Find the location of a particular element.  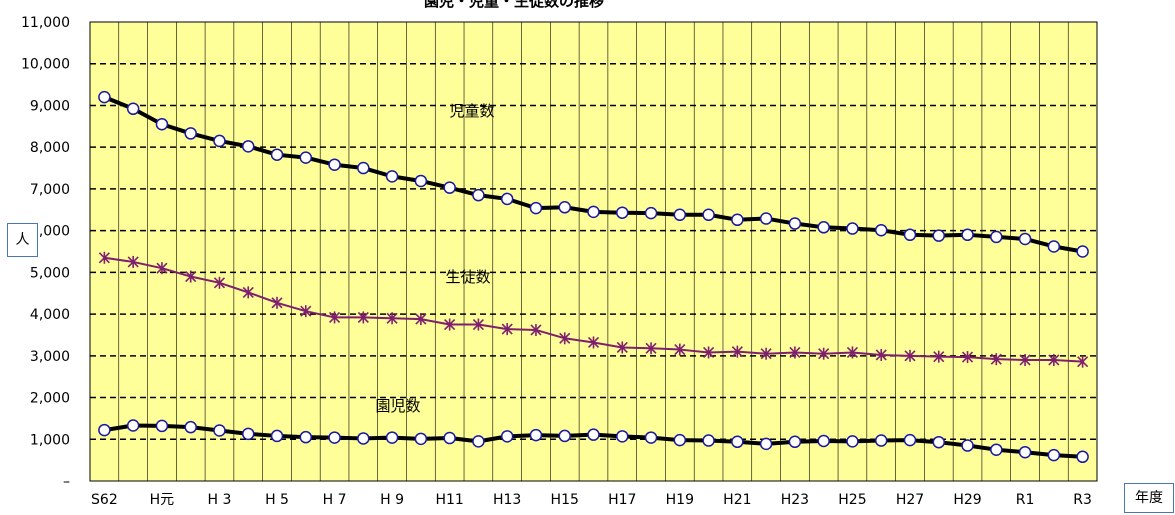

x-tick-label: S62 is located at coordinates (104, 500).